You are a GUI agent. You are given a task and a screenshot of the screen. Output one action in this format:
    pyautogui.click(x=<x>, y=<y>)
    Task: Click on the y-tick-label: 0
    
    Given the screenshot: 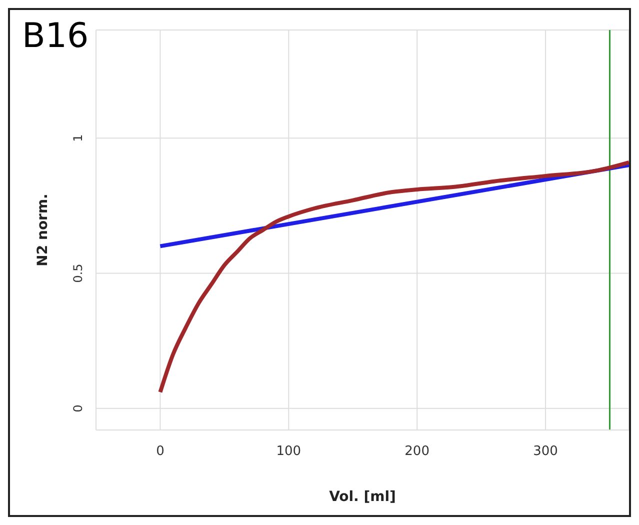 What is the action you would take?
    pyautogui.click(x=78, y=408)
    